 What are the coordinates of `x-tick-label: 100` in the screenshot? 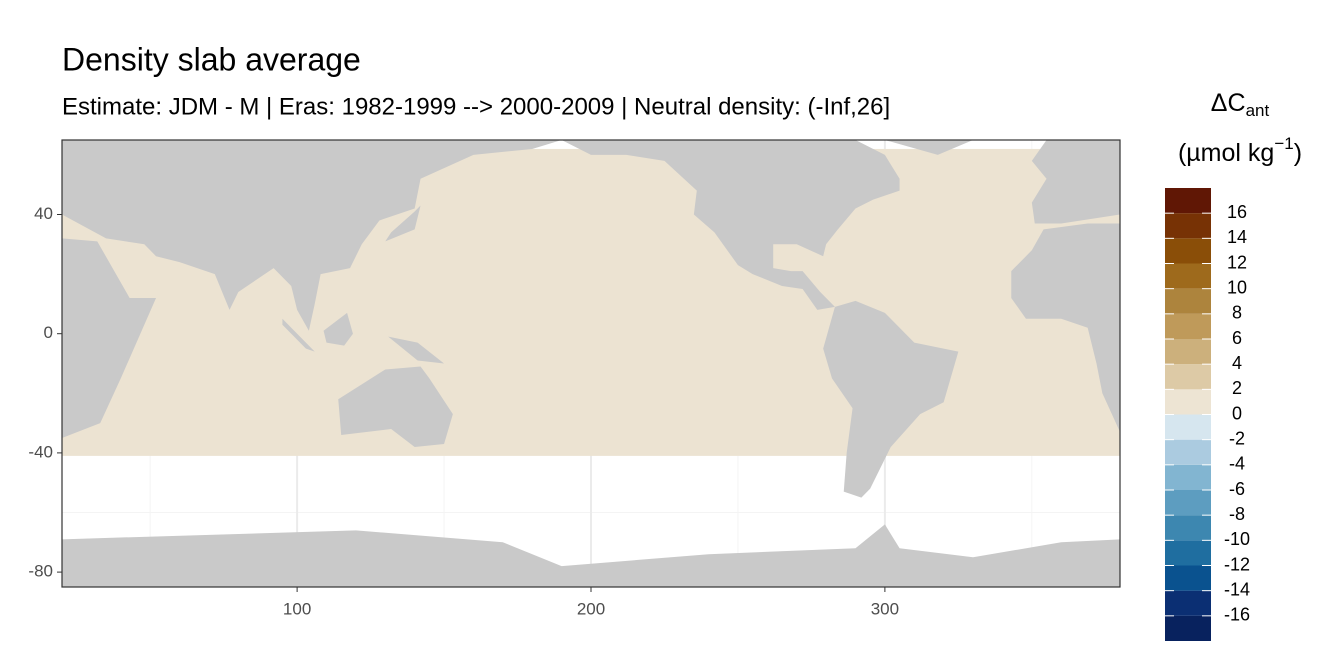 It's located at (297, 608).